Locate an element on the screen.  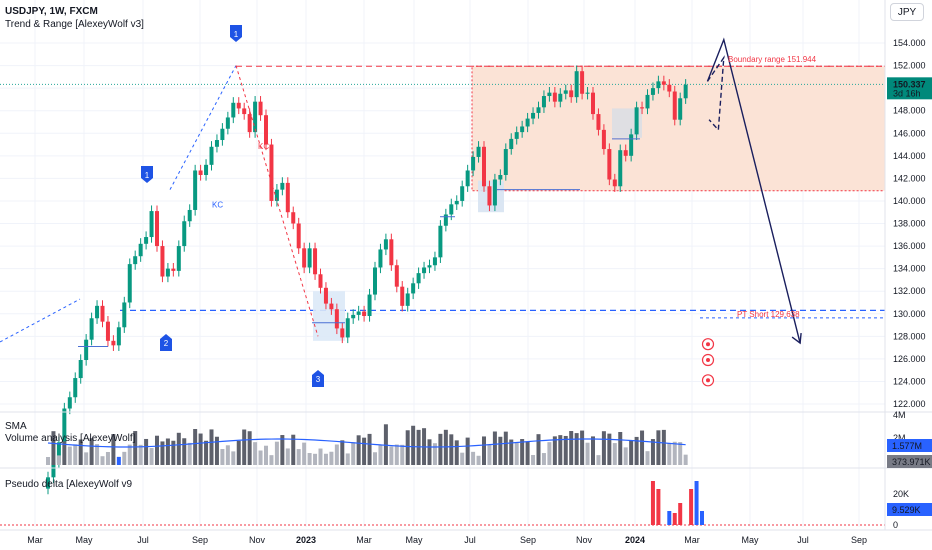
trend-line is located at coordinates (277, 201).